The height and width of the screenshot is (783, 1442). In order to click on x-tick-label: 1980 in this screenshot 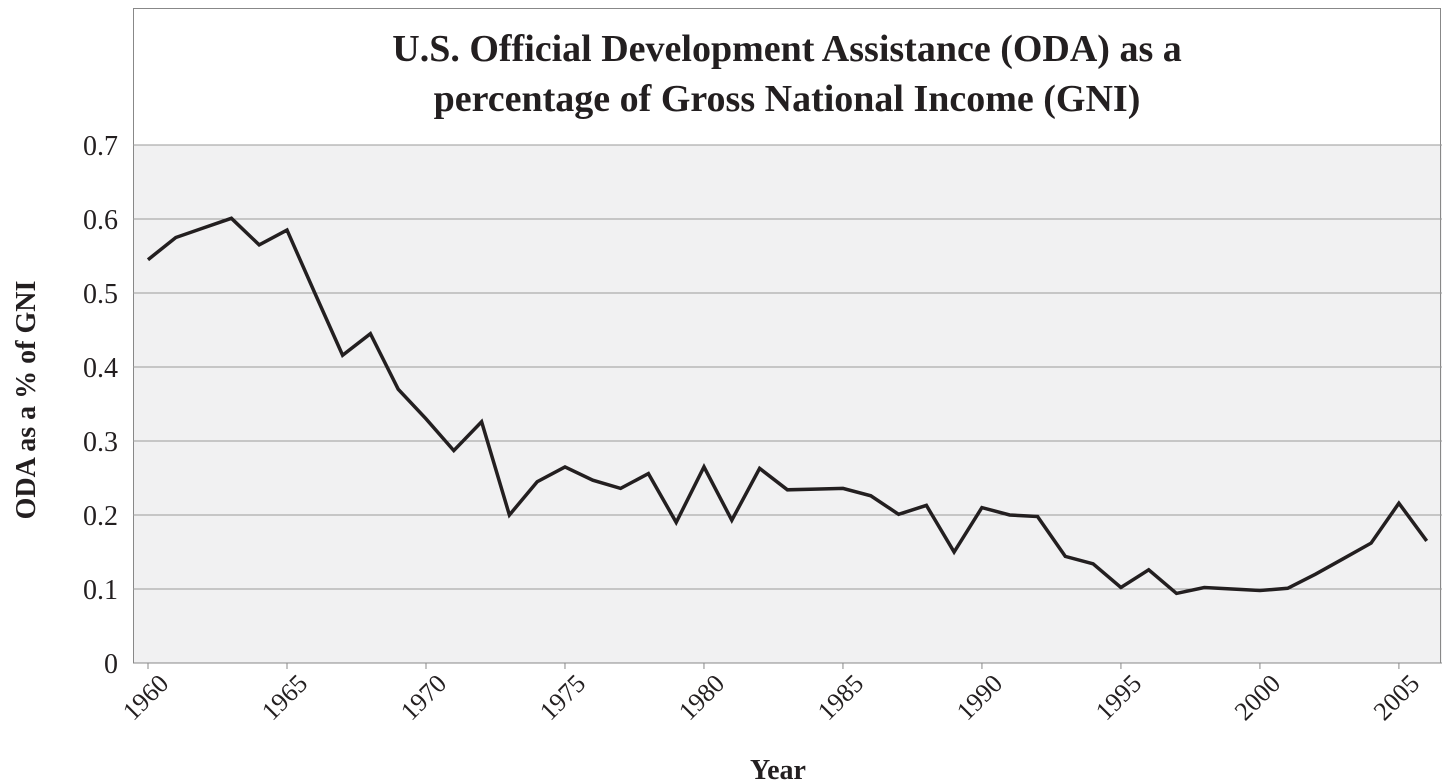, I will do `click(701, 697)`.